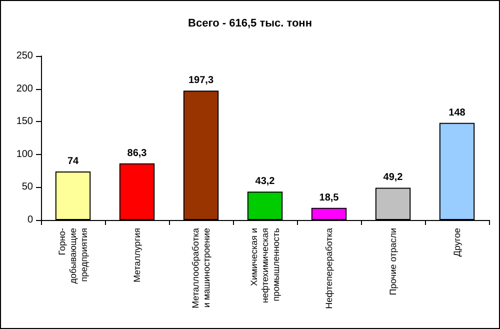  I want to click on data-label: 49,2, so click(393, 178).